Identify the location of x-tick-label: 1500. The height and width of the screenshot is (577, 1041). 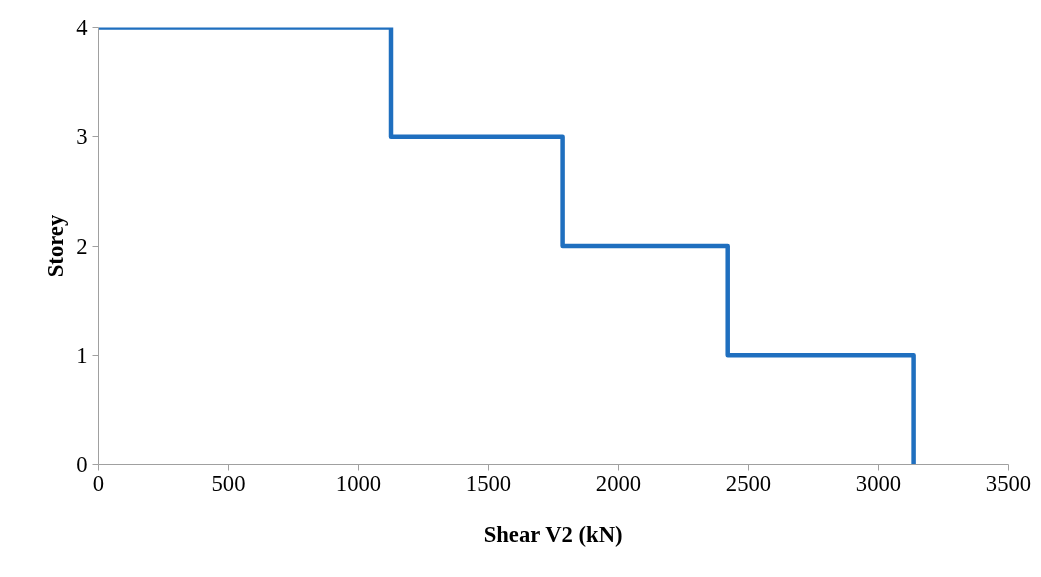
(488, 483).